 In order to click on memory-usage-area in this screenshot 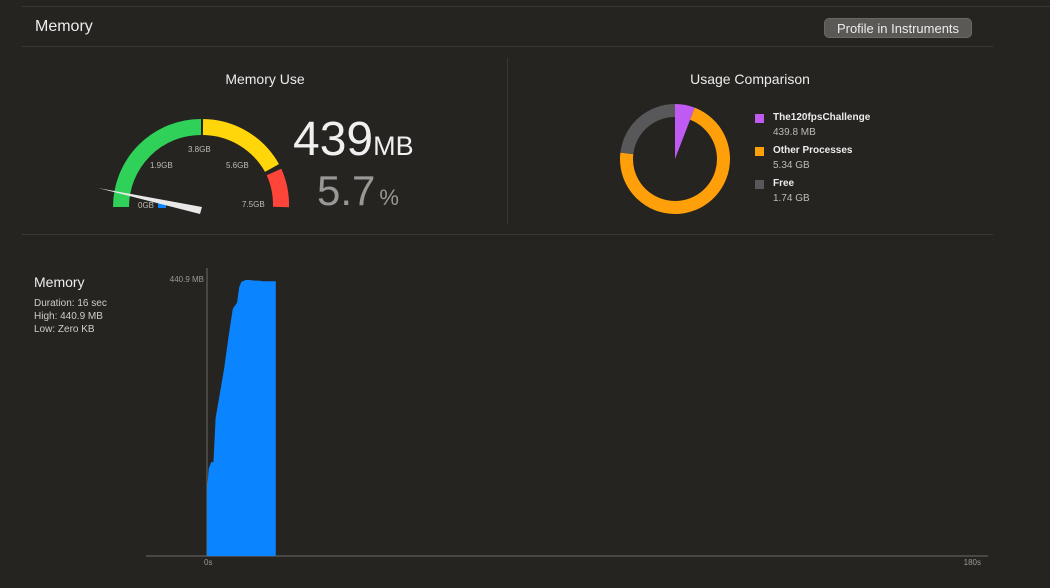, I will do `click(241, 418)`.